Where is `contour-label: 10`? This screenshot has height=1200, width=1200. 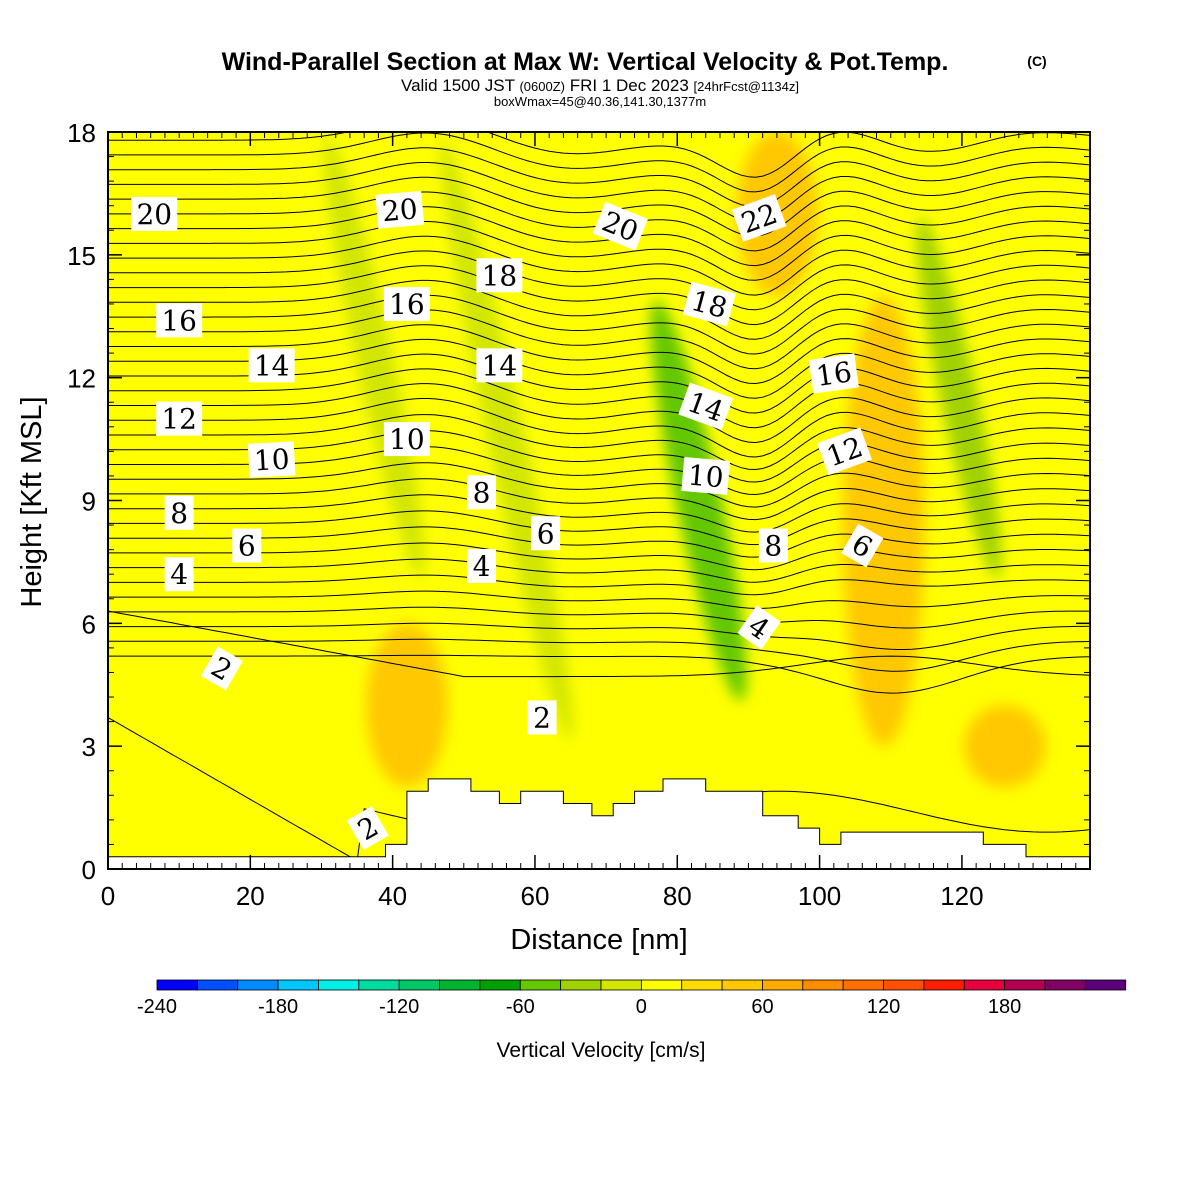 contour-label: 10 is located at coordinates (406, 439).